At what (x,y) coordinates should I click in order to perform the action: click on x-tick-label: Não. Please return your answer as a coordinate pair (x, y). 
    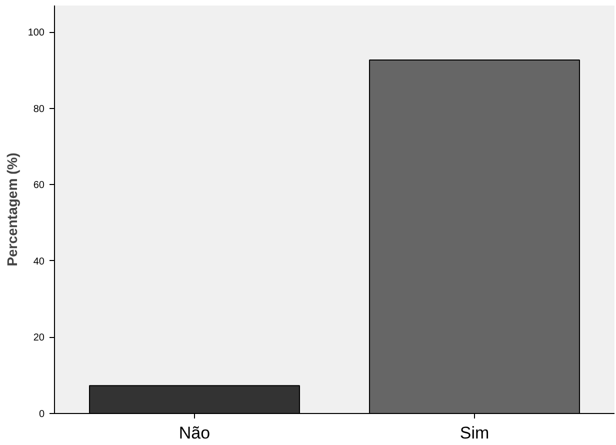
    Looking at the image, I should click on (194, 433).